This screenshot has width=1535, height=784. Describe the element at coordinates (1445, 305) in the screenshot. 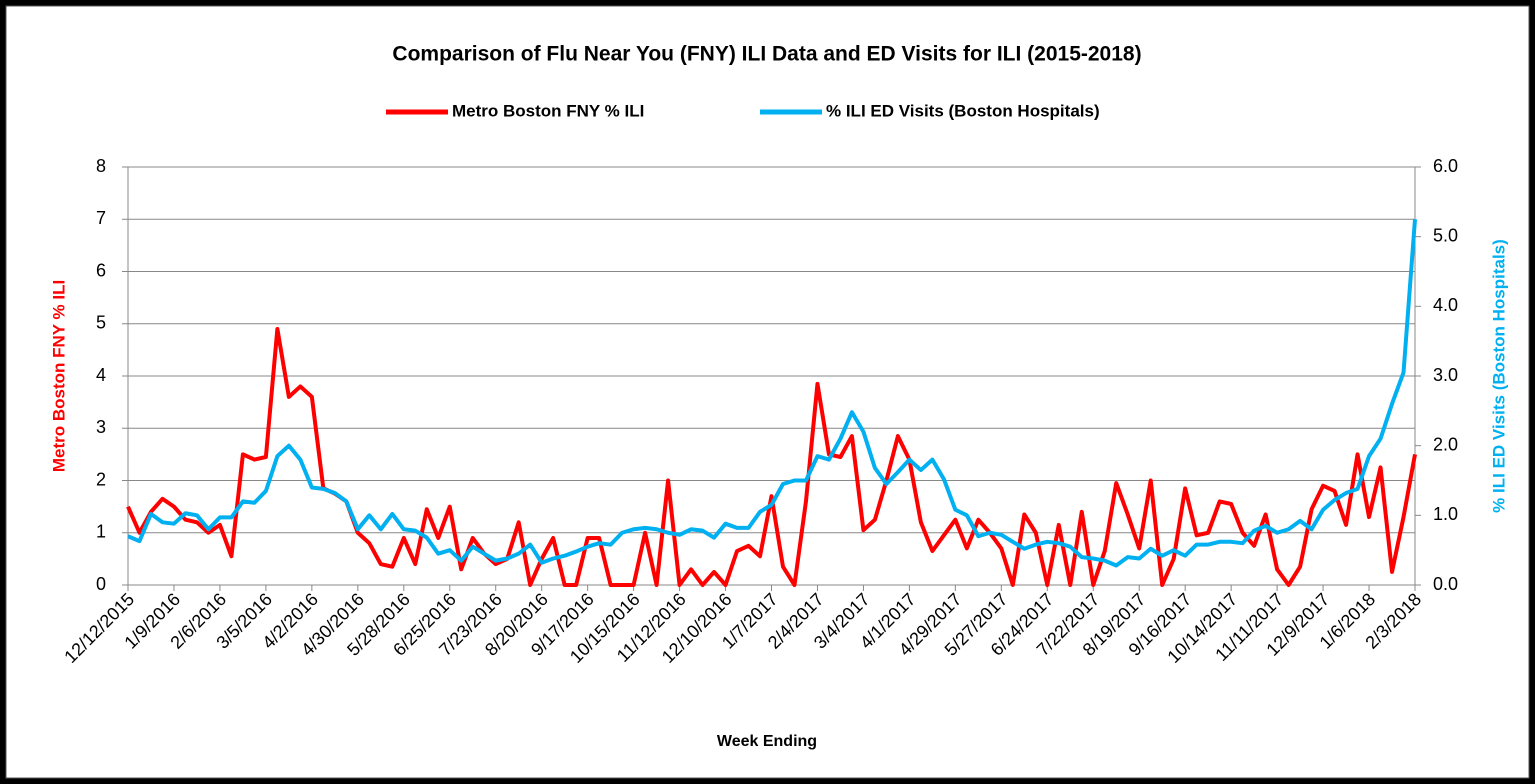

I see `y2-tick-label: 4.0` at that location.